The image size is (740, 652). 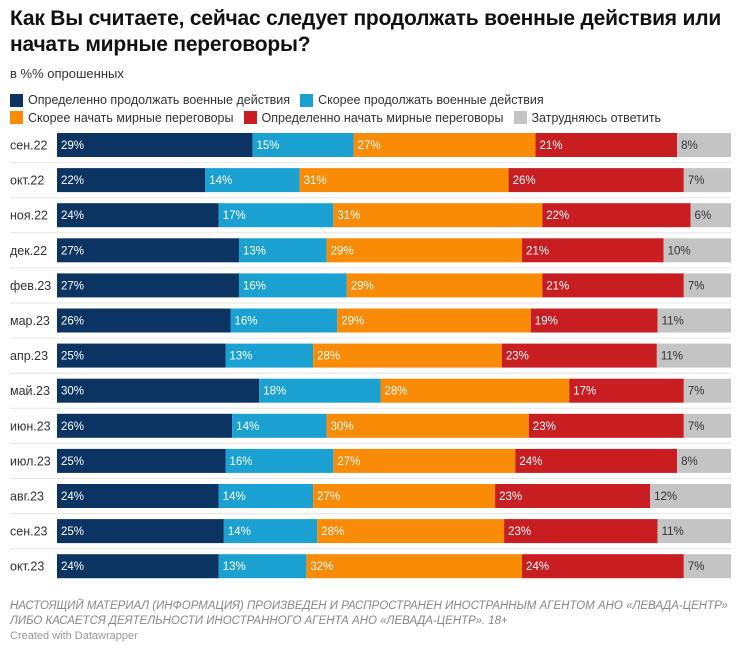 I want to click on legend-label: Определенно продолжать военные действия, so click(x=159, y=100).